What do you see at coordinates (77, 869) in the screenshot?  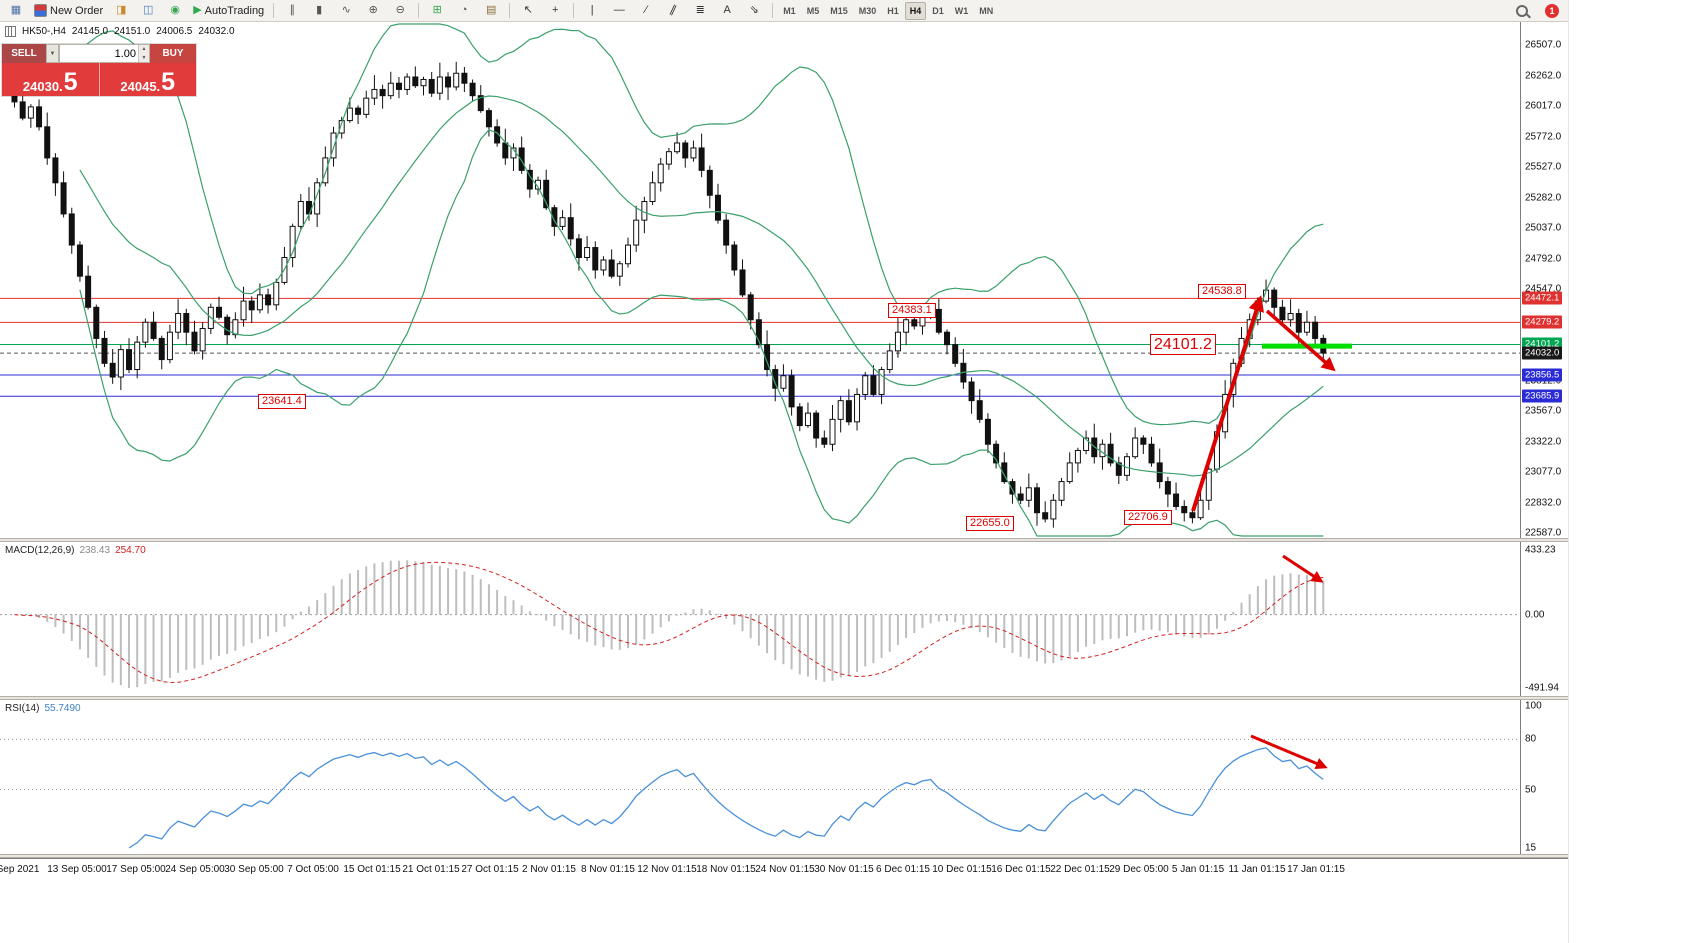 I see `time-axis-label: 13 Sep 05:00` at bounding box center [77, 869].